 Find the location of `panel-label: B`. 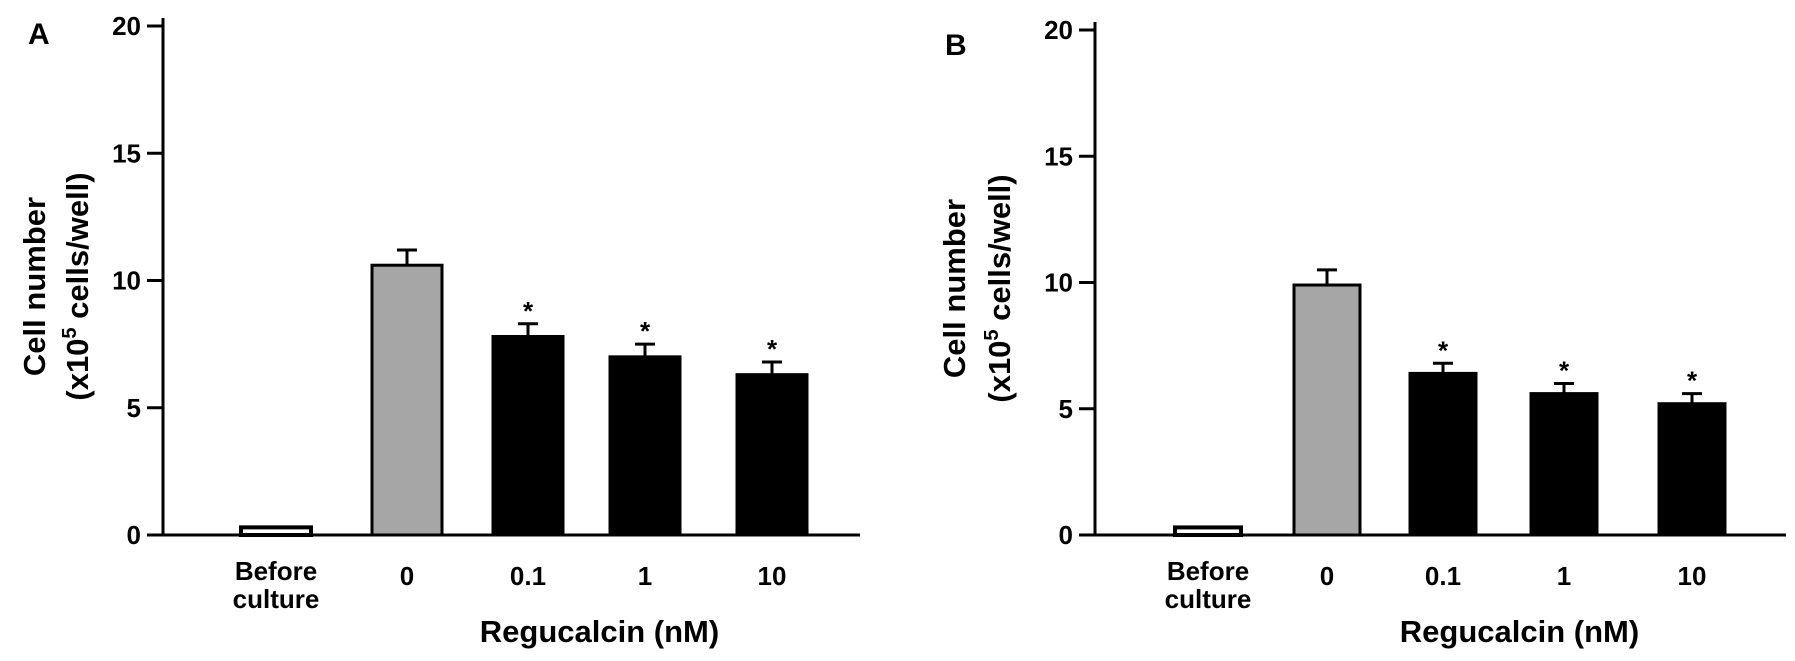

panel-label: B is located at coordinates (956, 45).